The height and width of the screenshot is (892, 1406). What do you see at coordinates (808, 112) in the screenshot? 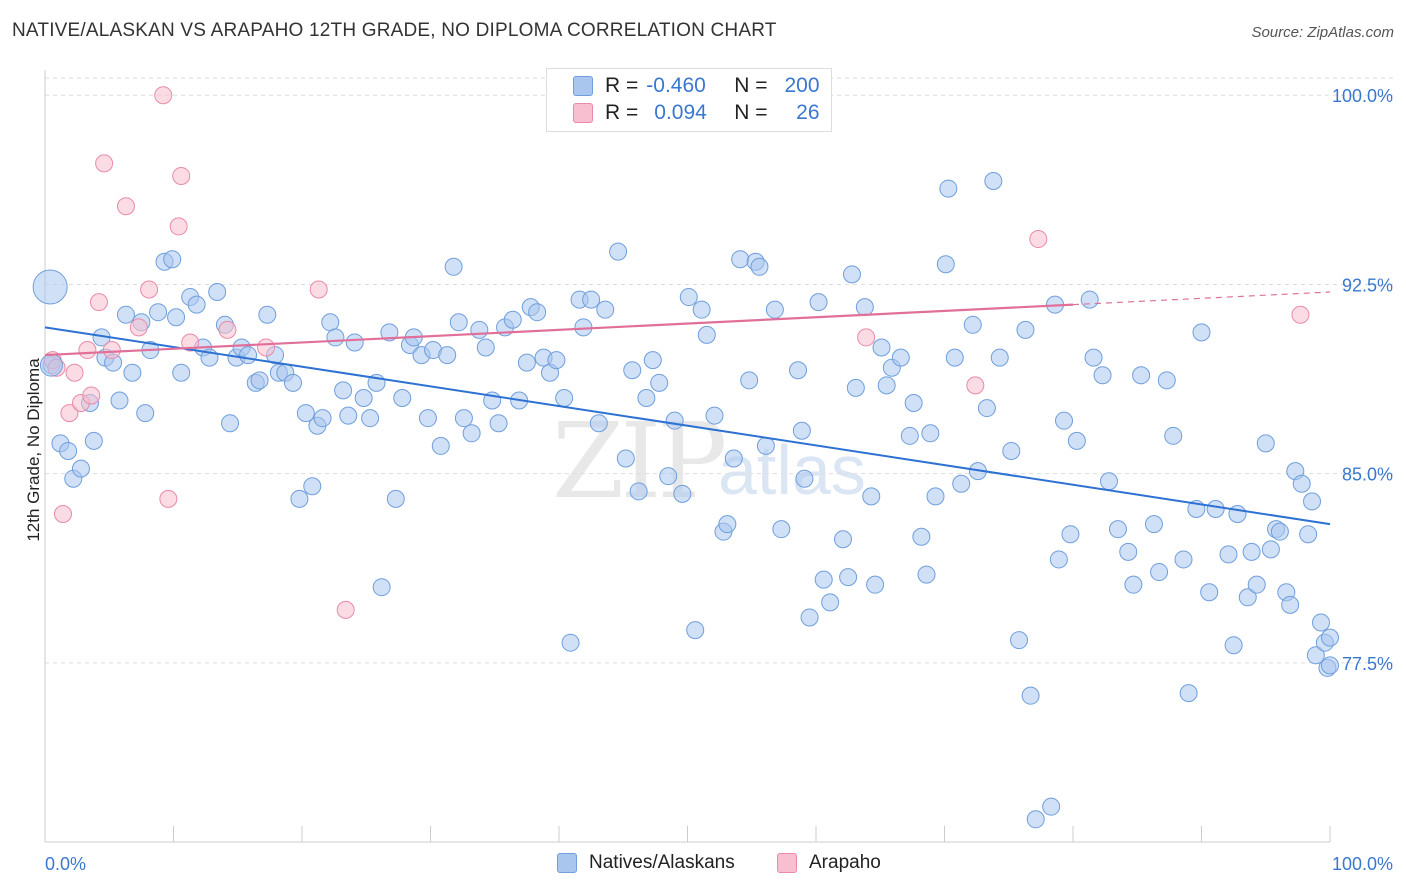
I see `legend-n-value: 26` at bounding box center [808, 112].